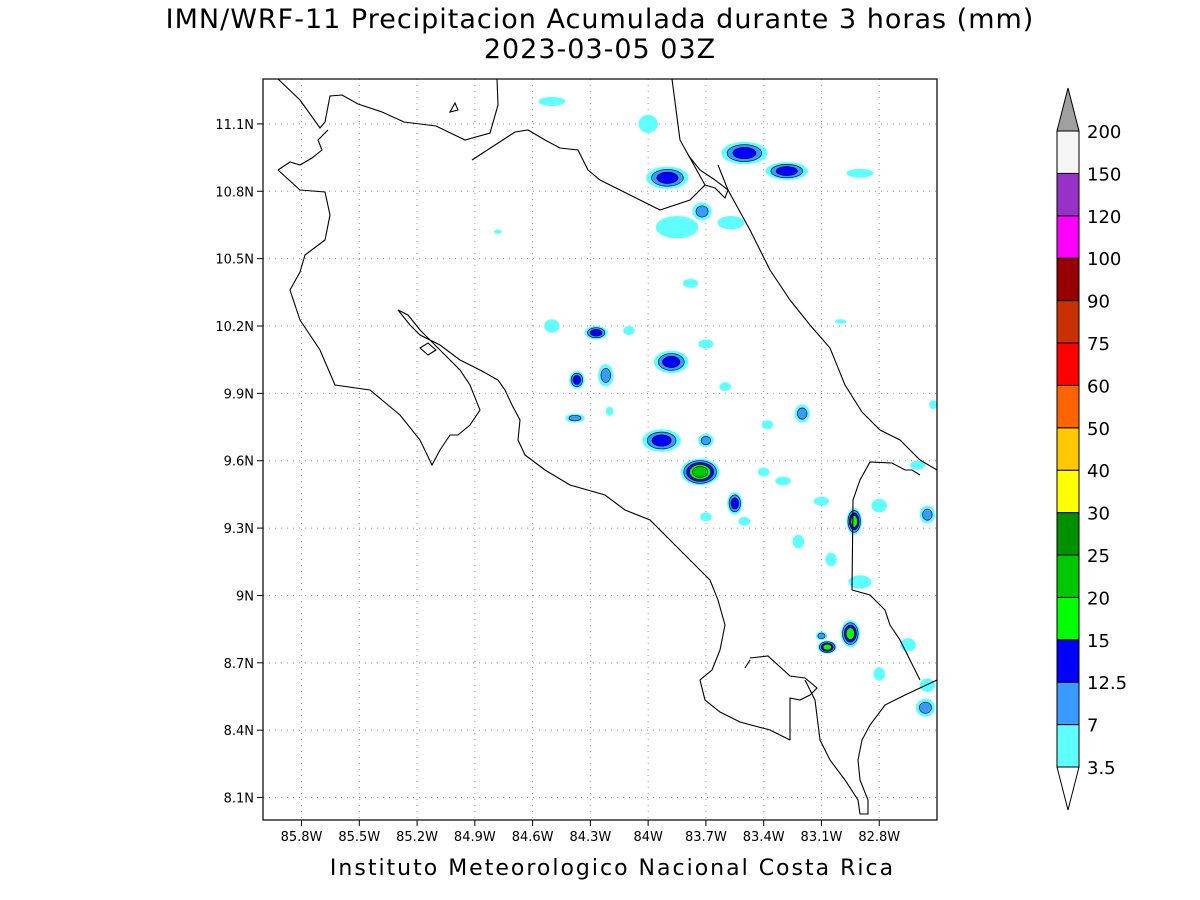 Image resolution: width=1200 pixels, height=900 pixels. Describe the element at coordinates (453, 107) in the screenshot. I see `island-north` at that location.